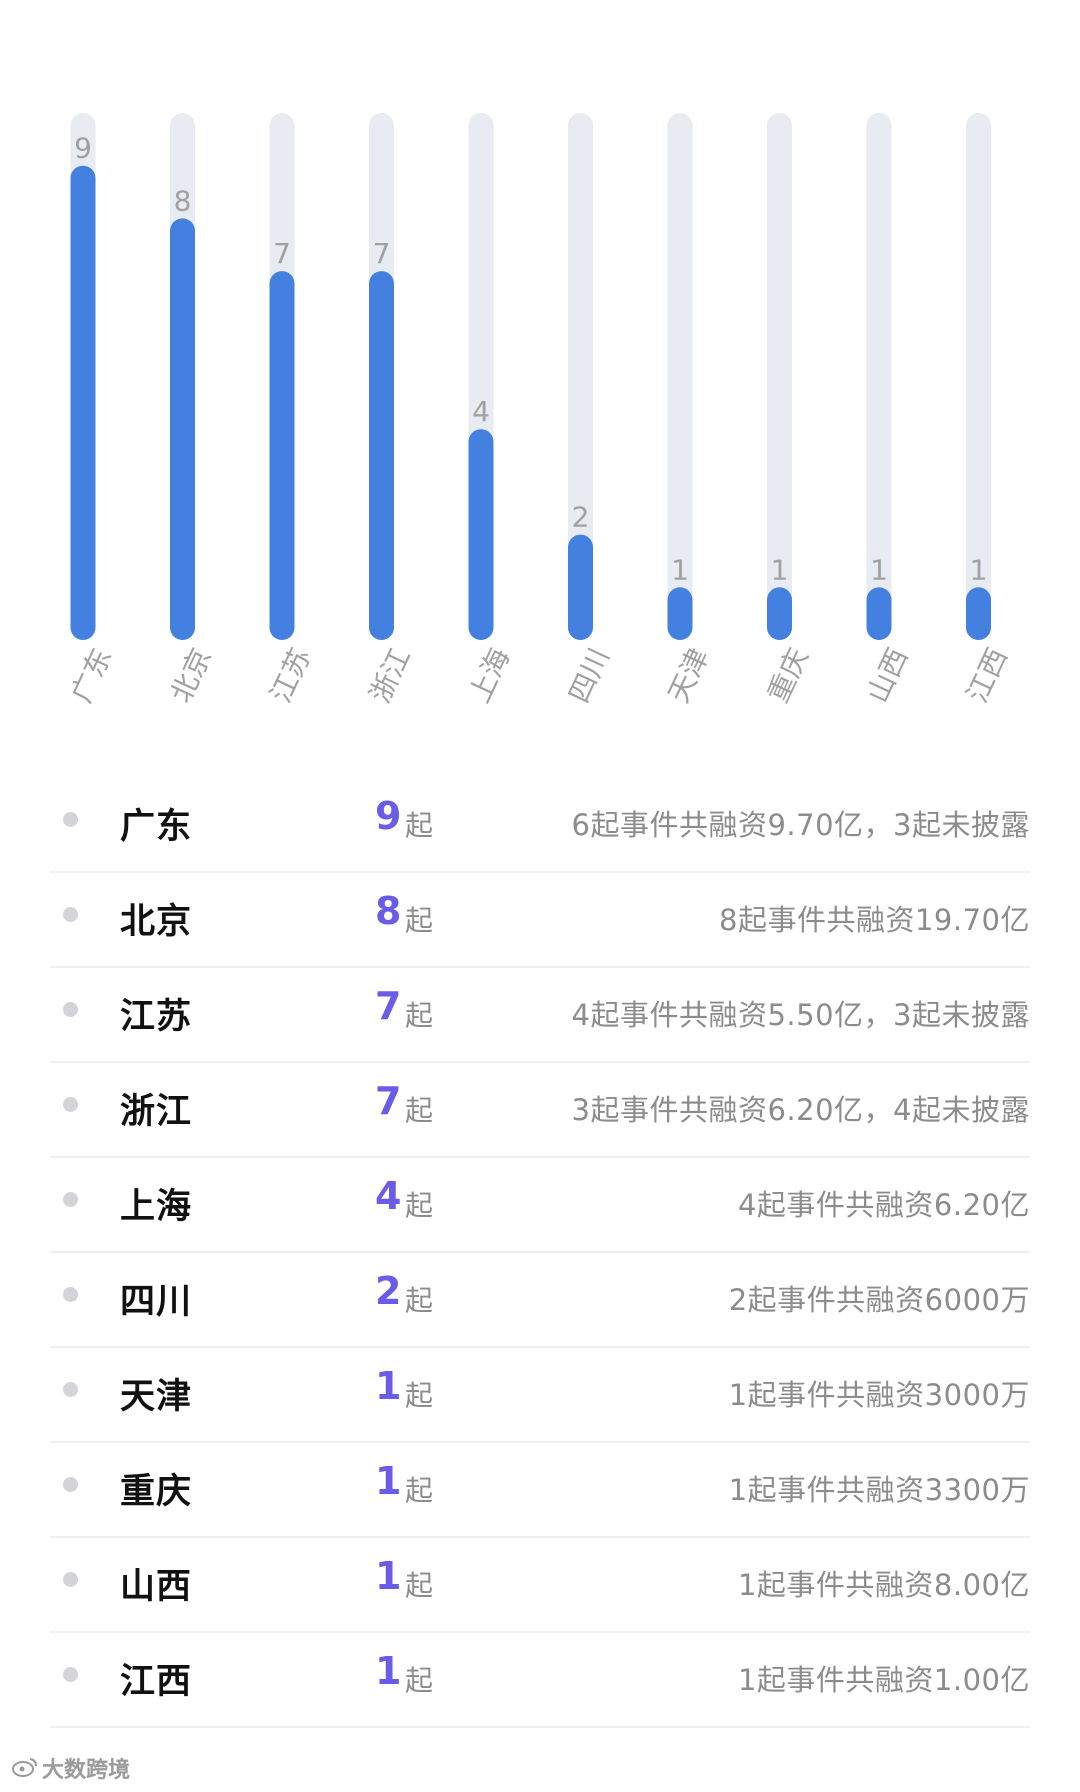 This screenshot has height=1792, width=1080. What do you see at coordinates (388, 911) in the screenshot?
I see `event-count: 8` at bounding box center [388, 911].